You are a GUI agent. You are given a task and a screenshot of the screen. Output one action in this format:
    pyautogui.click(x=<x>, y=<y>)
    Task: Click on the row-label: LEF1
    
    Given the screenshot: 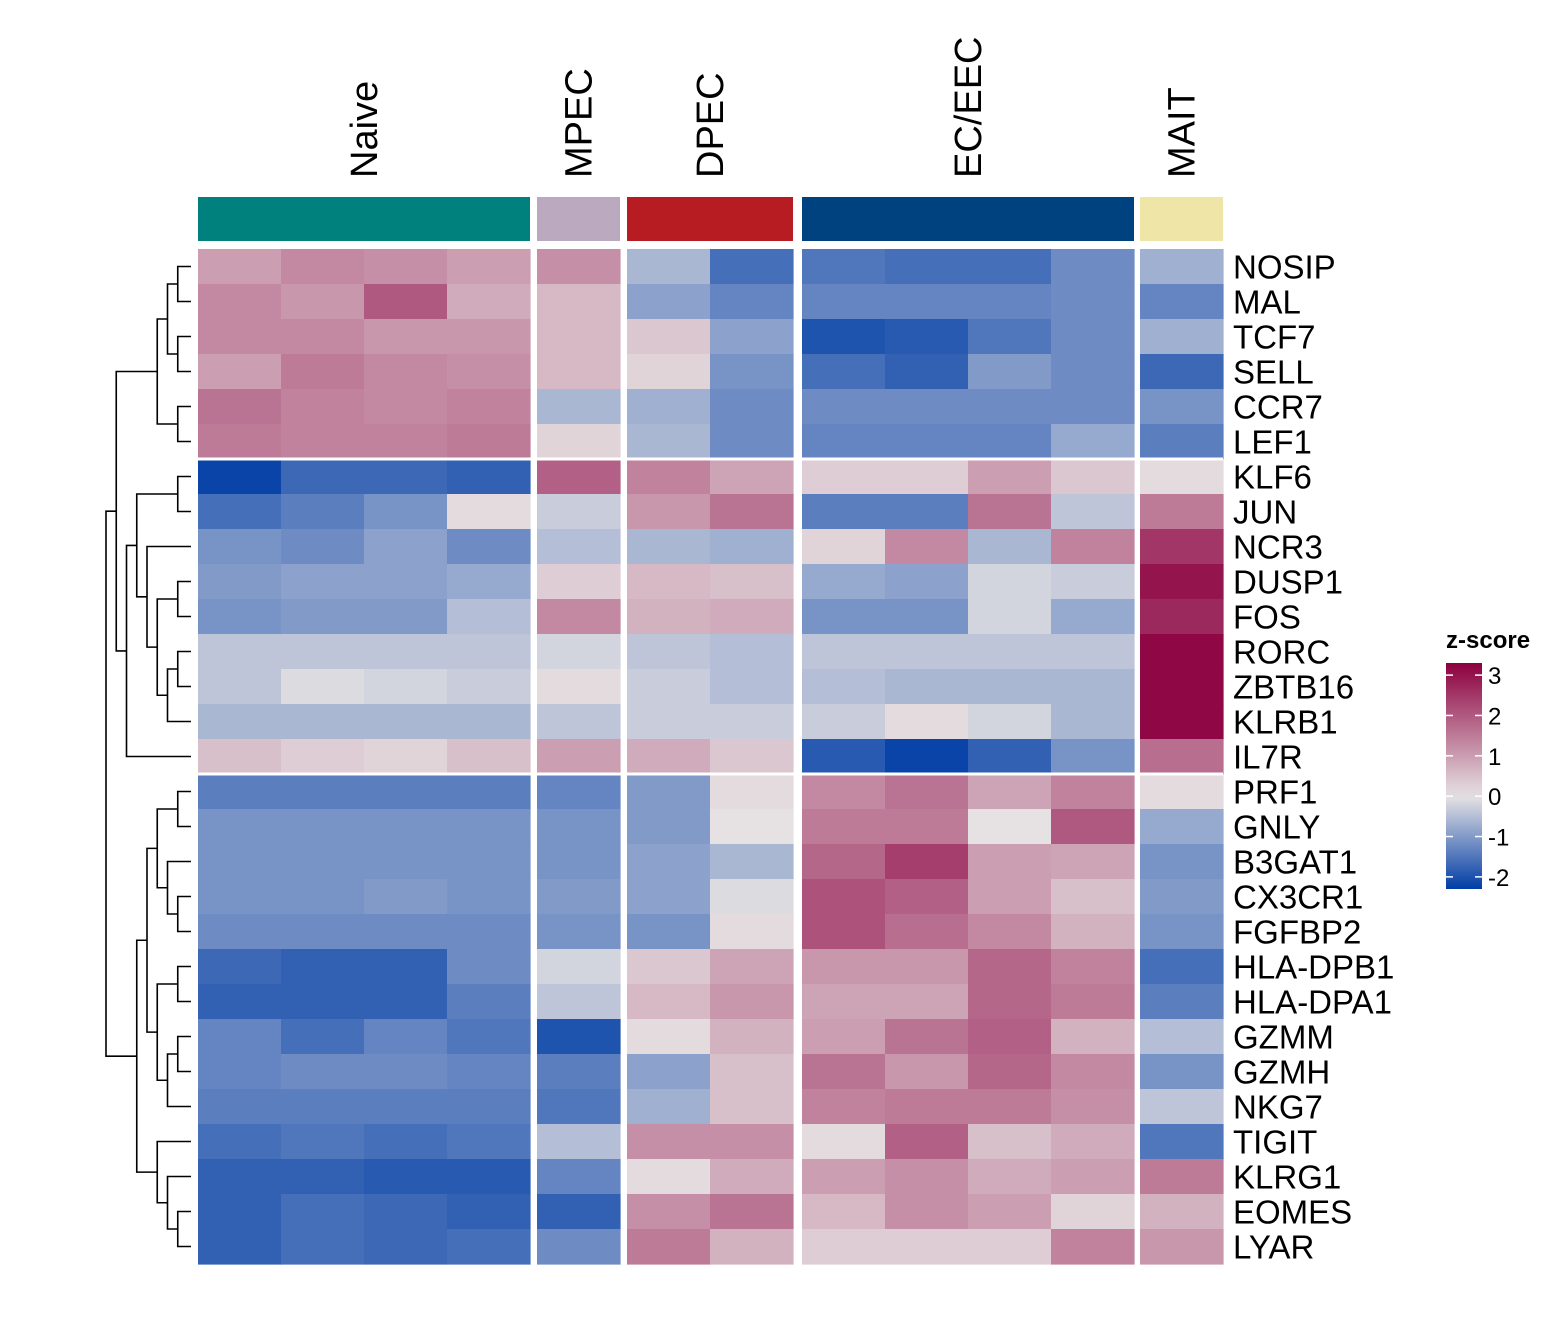 What is the action you would take?
    pyautogui.click(x=1272, y=442)
    